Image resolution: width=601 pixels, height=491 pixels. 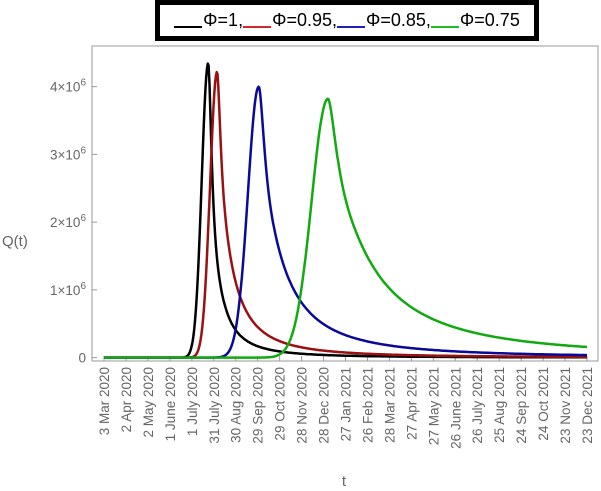 What do you see at coordinates (82, 358) in the screenshot?
I see `y-tick-label: 0` at bounding box center [82, 358].